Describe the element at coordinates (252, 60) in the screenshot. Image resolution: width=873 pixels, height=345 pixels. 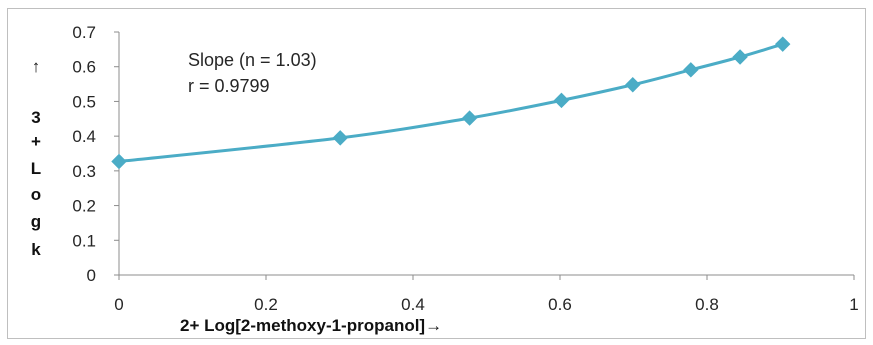
I see `slope-annotation: Slope (n = 1.03)` at that location.